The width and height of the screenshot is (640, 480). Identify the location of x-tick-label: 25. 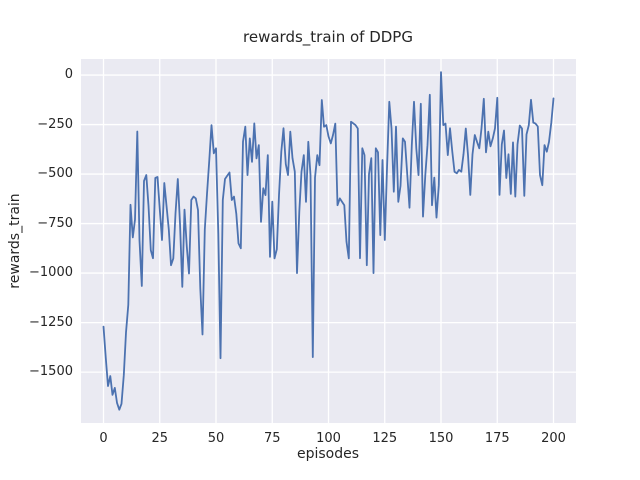
(160, 438).